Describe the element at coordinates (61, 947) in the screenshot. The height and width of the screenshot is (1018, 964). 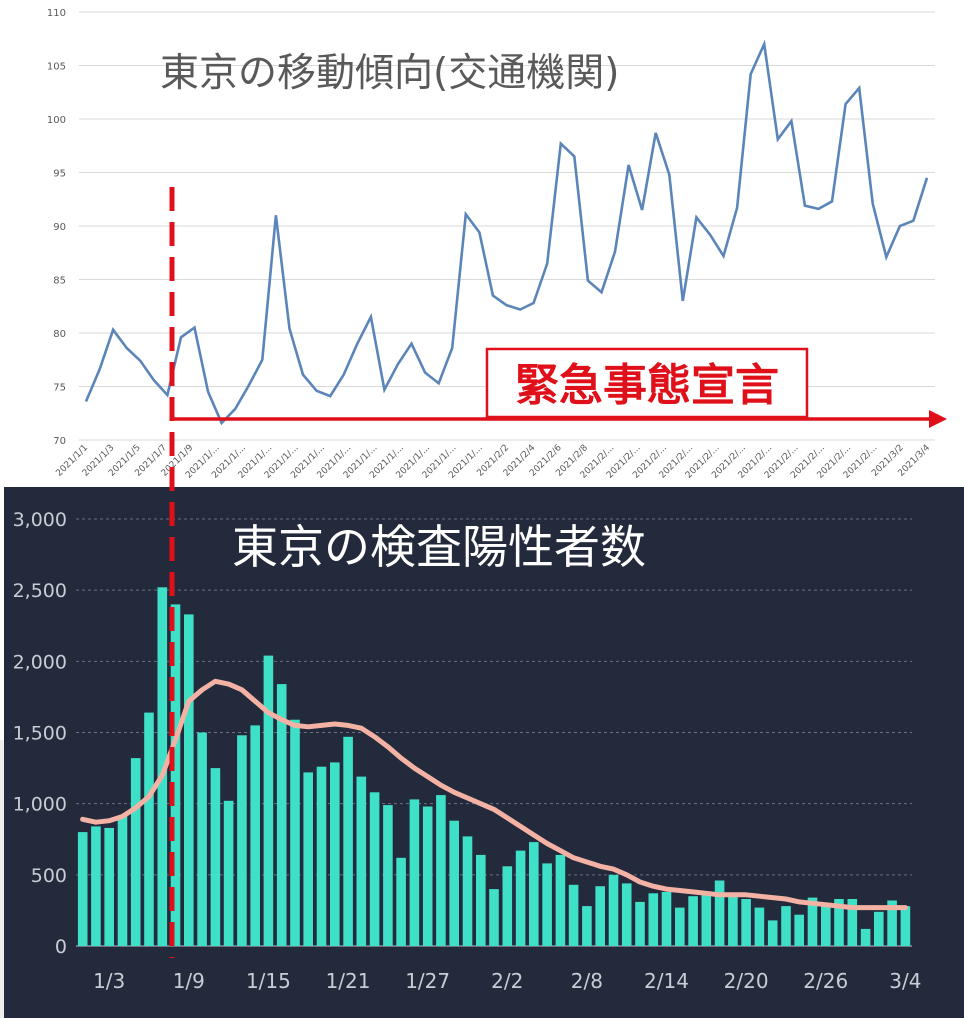
I see `cases-y-tick-label: 0` at that location.